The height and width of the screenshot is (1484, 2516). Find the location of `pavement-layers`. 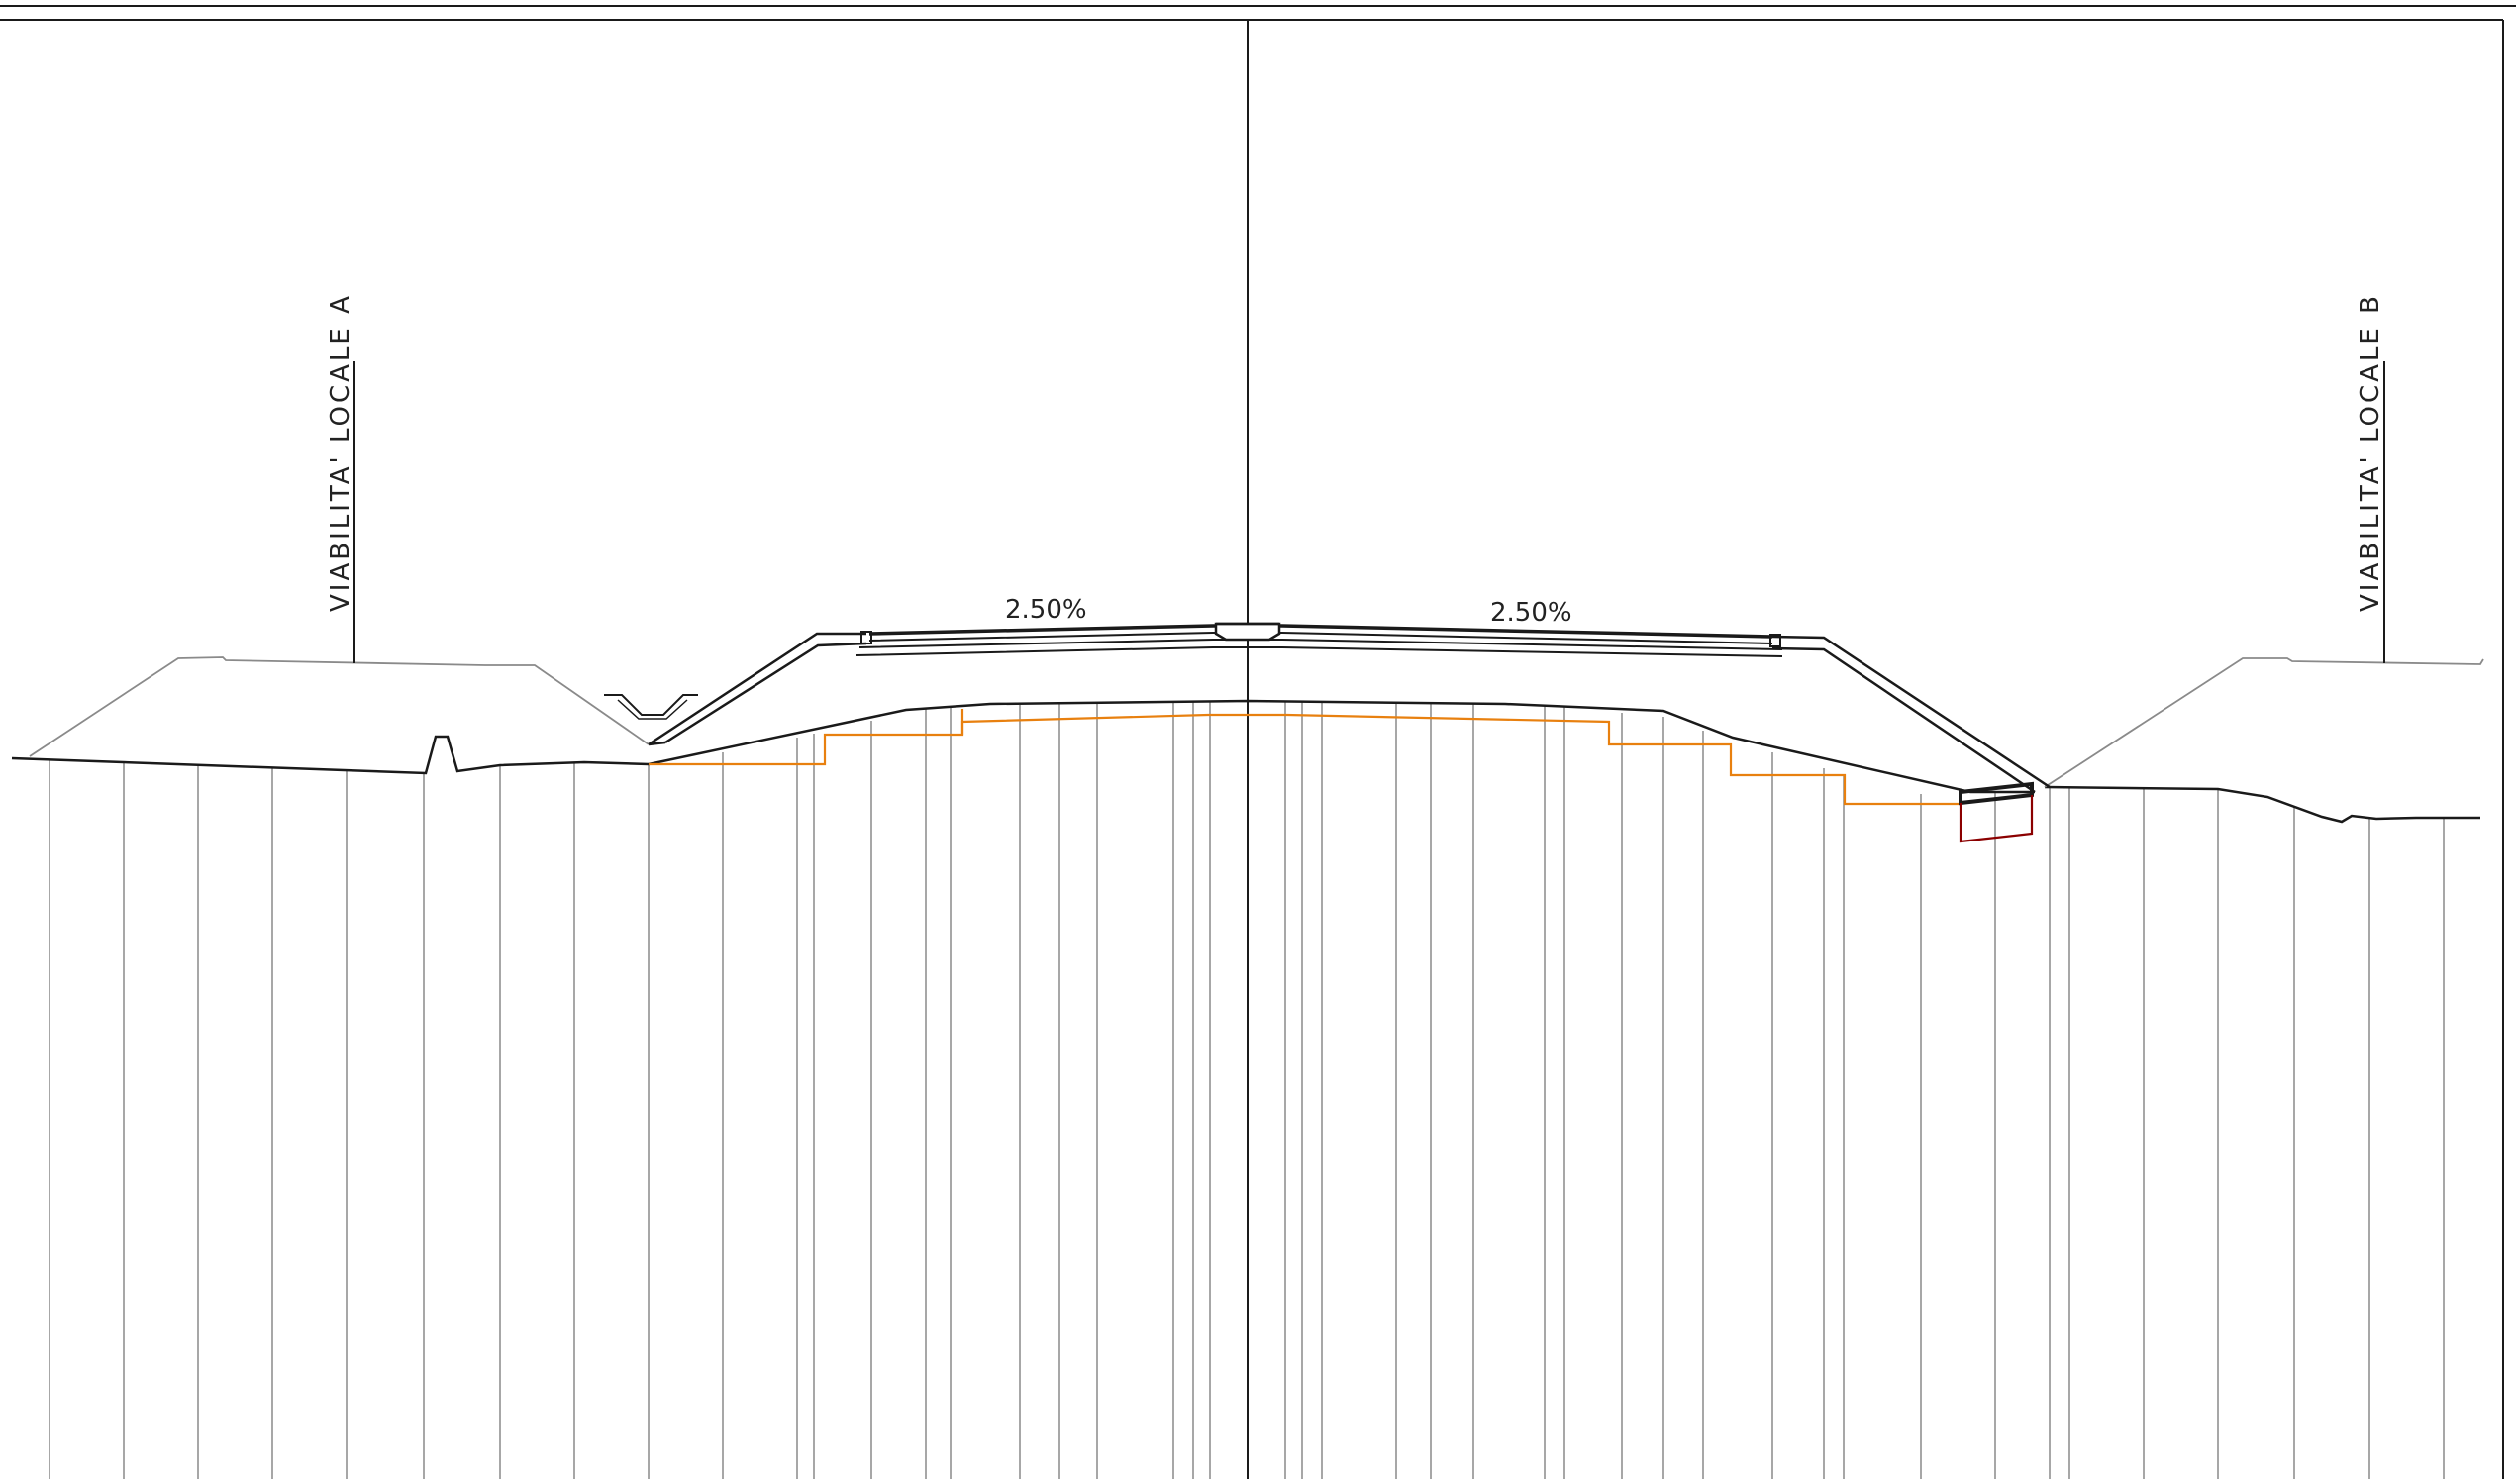

pavement-layers is located at coordinates (1319, 640).